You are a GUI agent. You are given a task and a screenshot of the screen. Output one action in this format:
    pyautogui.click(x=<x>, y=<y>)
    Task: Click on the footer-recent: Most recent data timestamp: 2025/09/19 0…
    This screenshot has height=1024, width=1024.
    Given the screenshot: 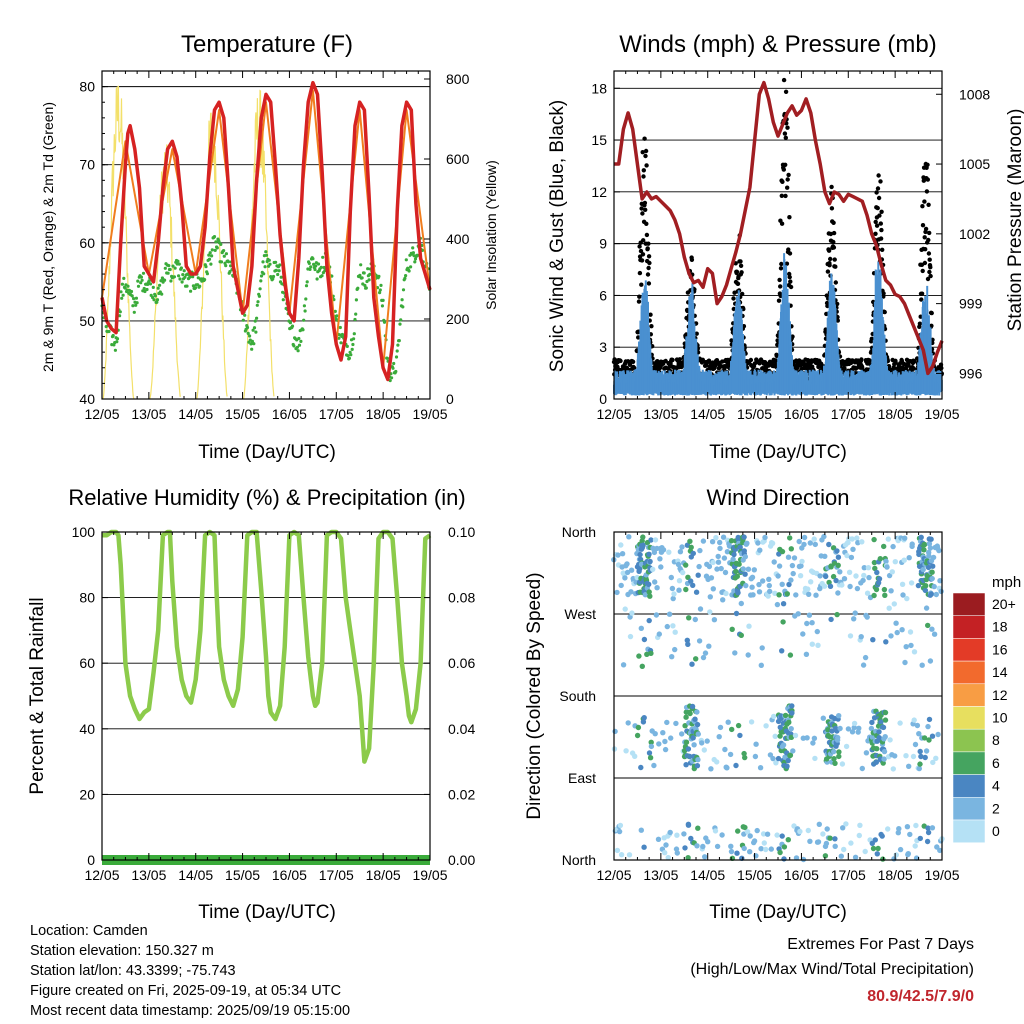 What is the action you would take?
    pyautogui.click(x=190, y=1011)
    